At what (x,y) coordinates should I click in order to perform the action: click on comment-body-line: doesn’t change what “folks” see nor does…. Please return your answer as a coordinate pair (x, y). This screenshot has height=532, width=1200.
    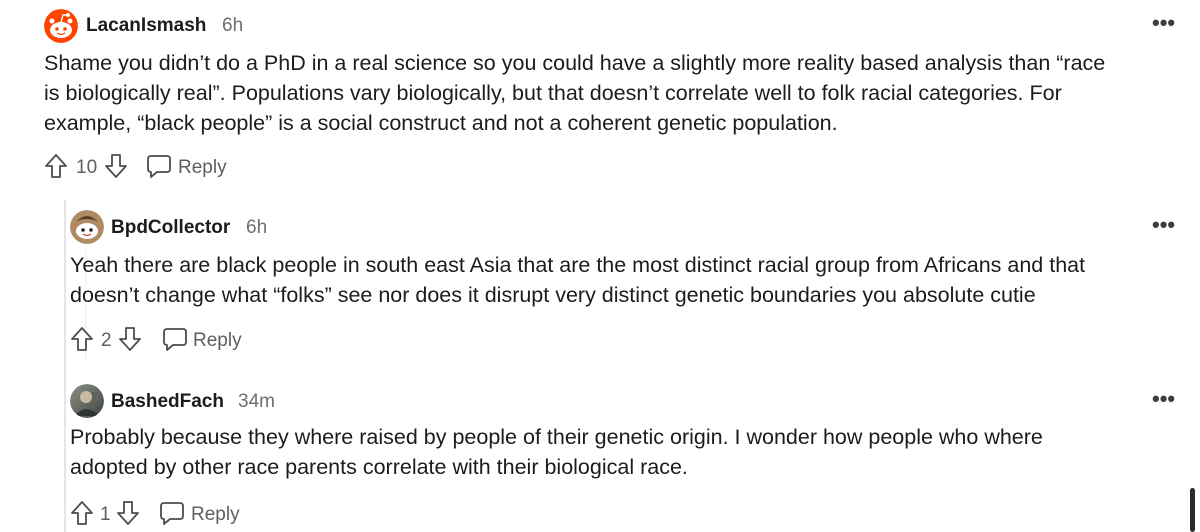
    Looking at the image, I should click on (553, 295).